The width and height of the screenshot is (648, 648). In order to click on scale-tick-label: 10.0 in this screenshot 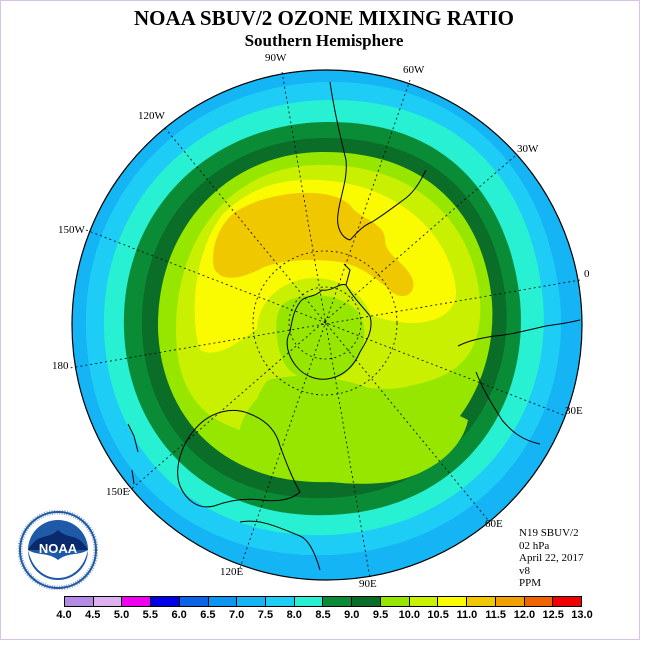, I will do `click(409, 615)`.